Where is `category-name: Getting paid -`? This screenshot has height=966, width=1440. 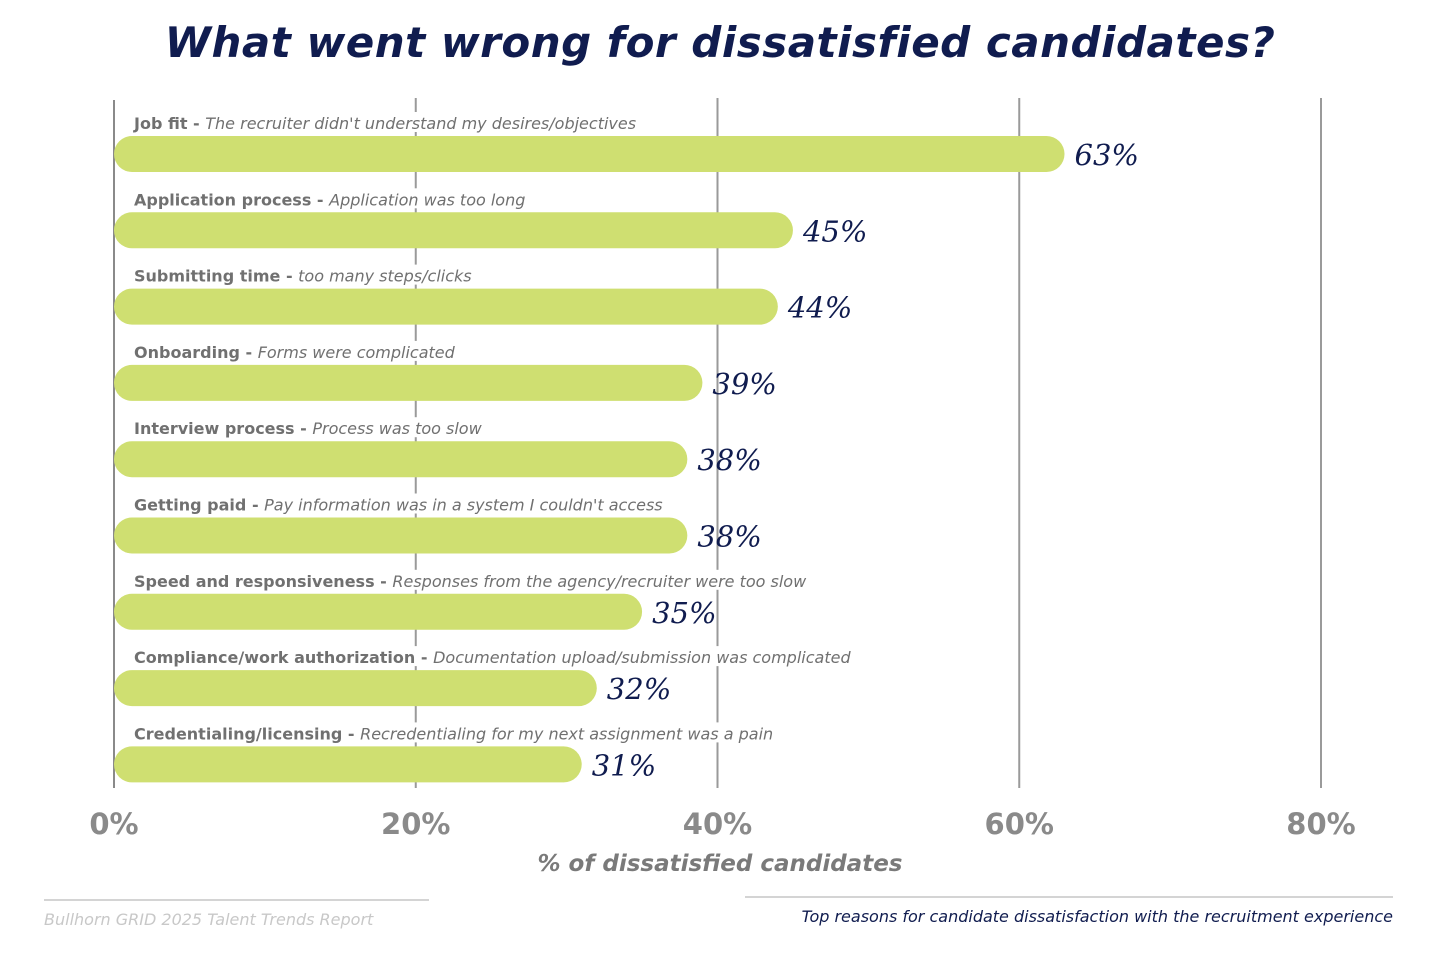 category-name: Getting paid - is located at coordinates (199, 505).